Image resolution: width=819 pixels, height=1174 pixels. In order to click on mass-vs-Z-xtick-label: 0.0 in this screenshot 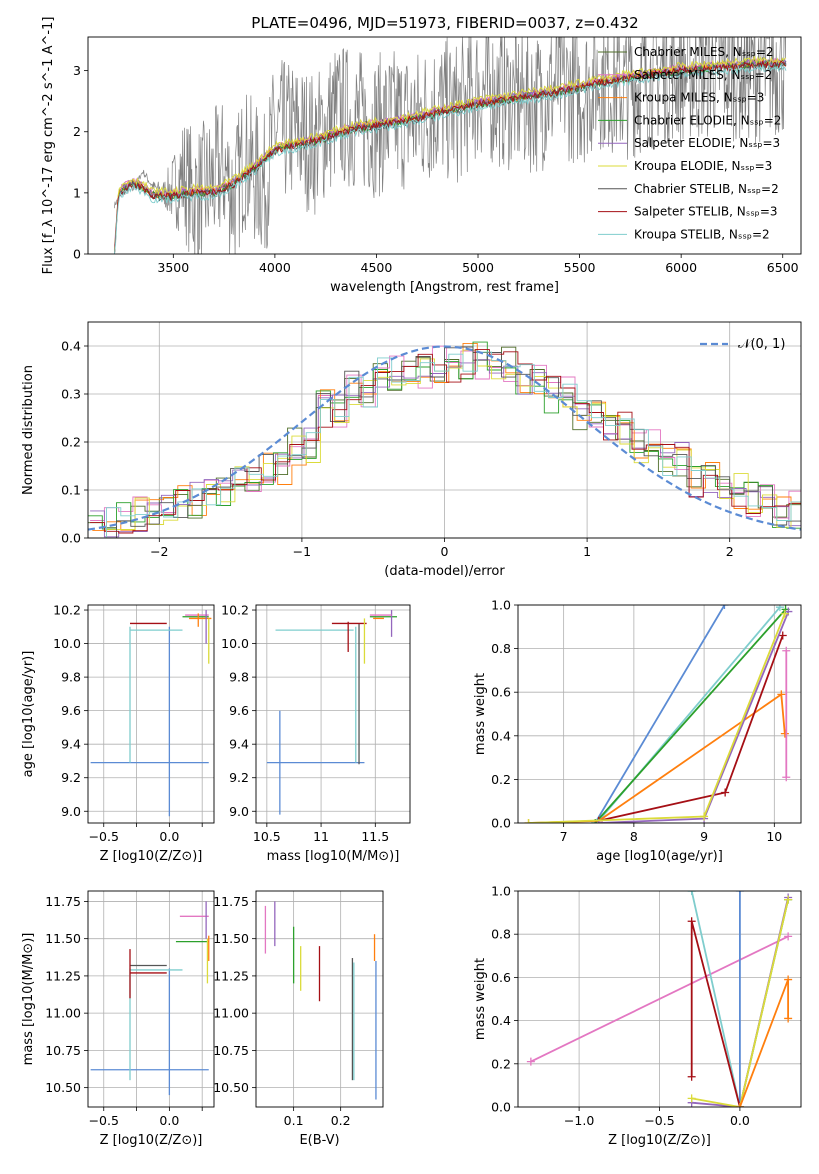, I will do `click(169, 1120)`.